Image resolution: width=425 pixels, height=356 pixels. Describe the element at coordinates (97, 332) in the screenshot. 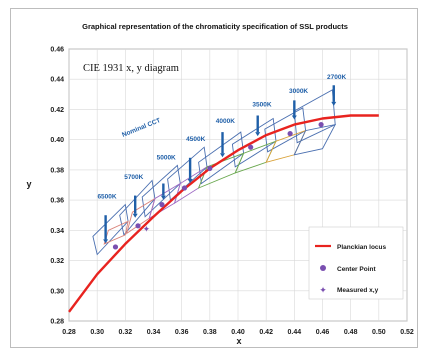

I see `x-tick-label: 0.30` at that location.